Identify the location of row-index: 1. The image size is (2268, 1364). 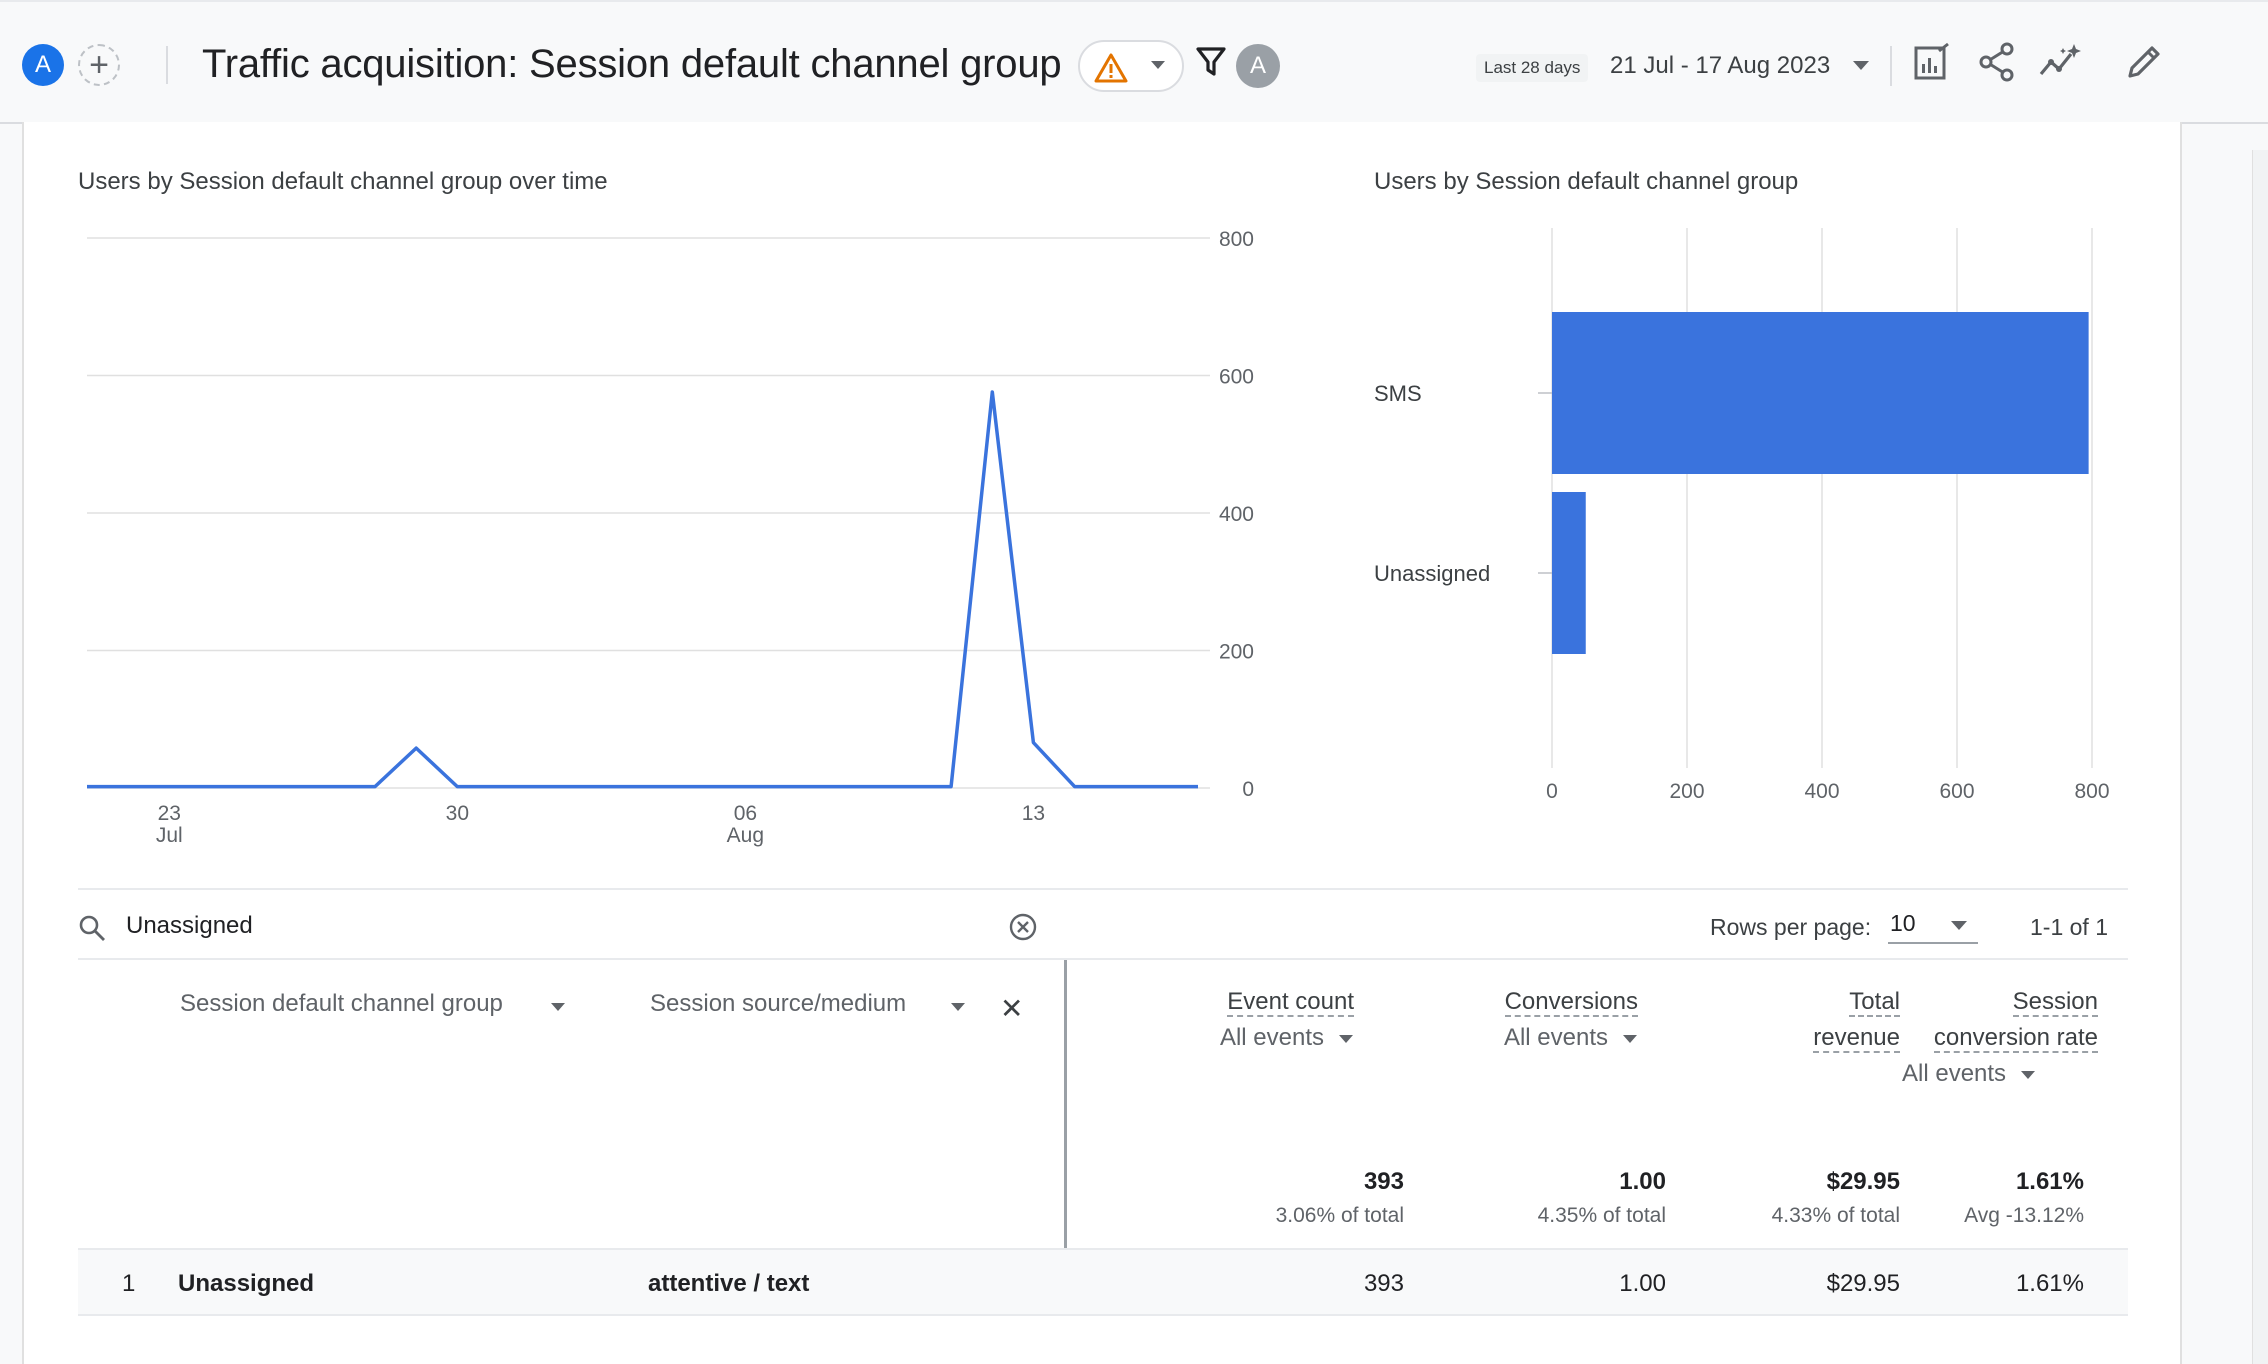
(129, 1283).